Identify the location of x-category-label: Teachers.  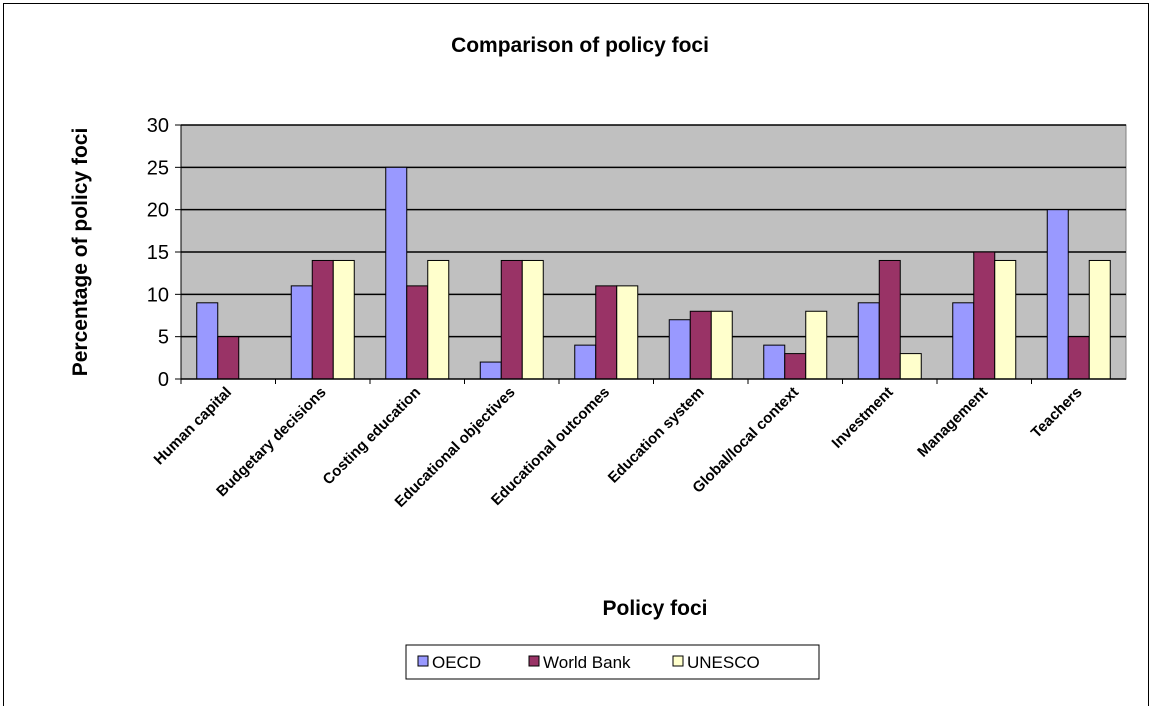
(1057, 413).